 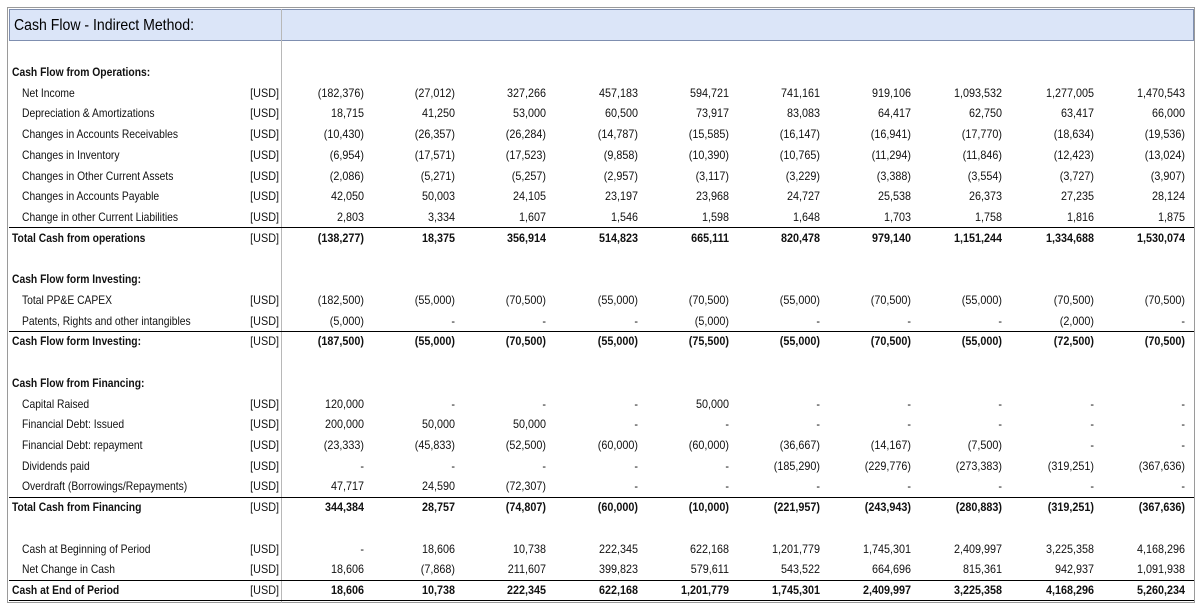 I want to click on value-cell: 2,409,997, so click(x=887, y=590).